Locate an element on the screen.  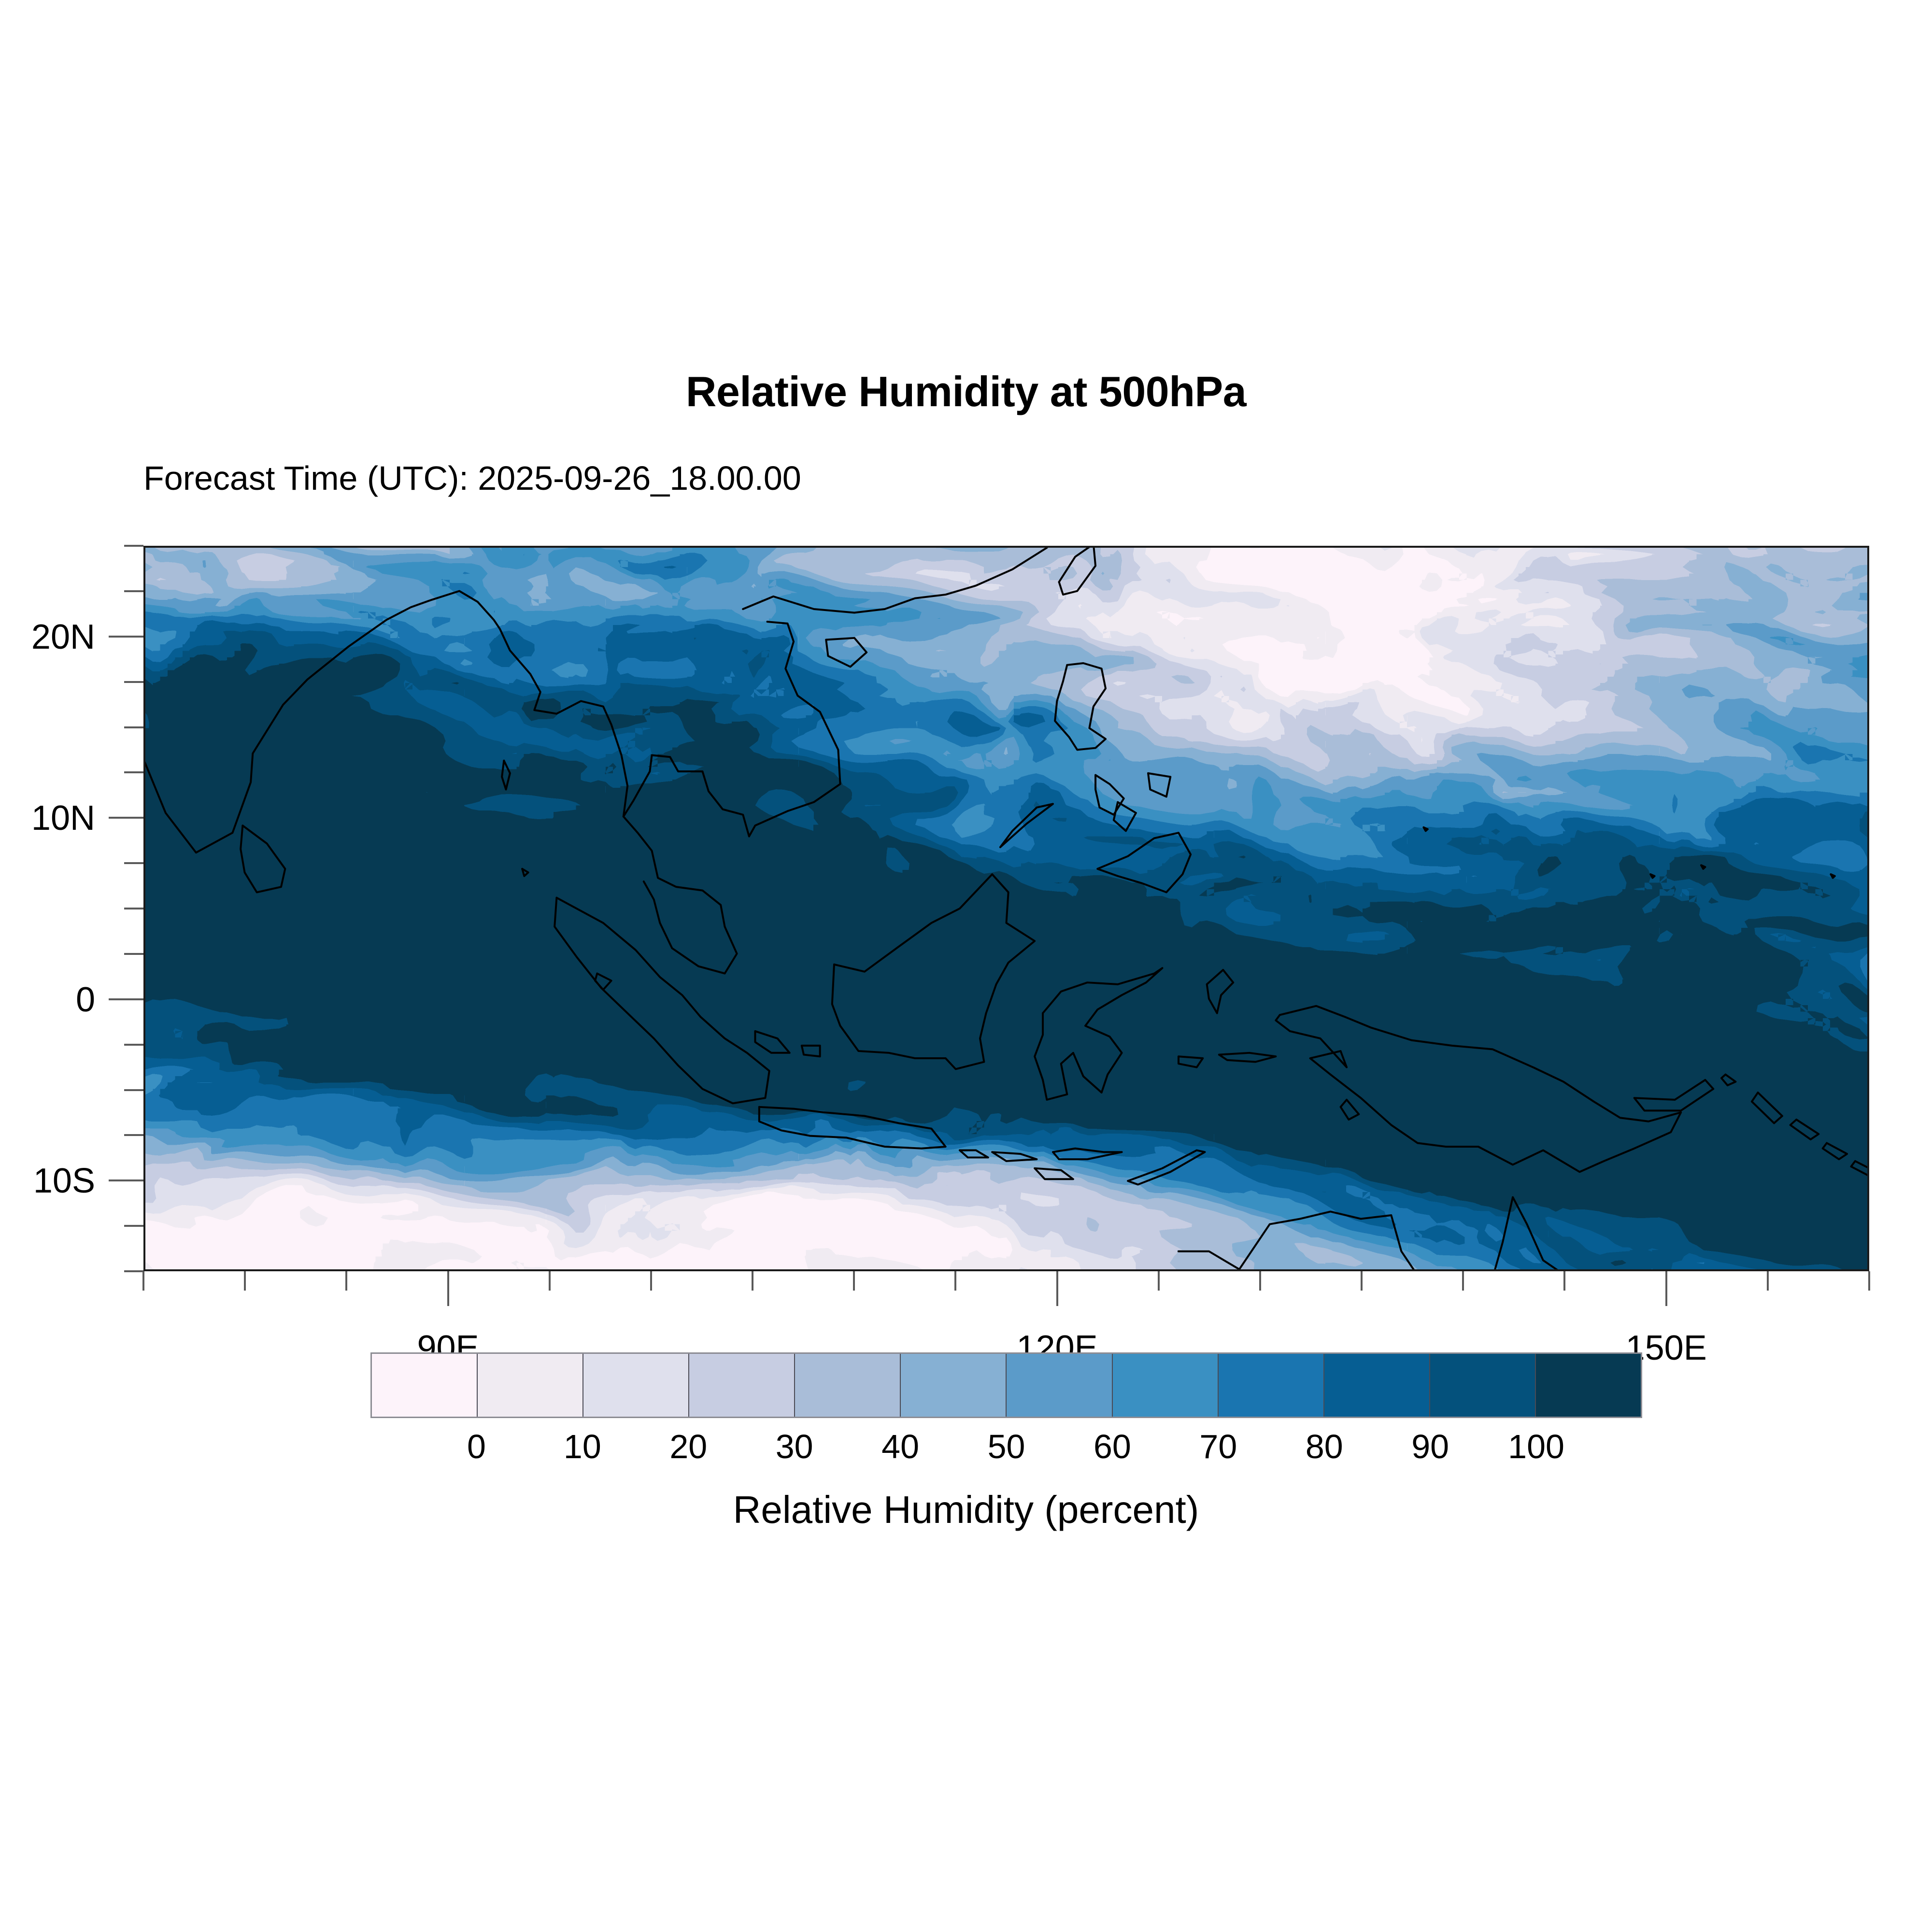
page-title: Relative Humidity at 500hPa is located at coordinates (966, 391).